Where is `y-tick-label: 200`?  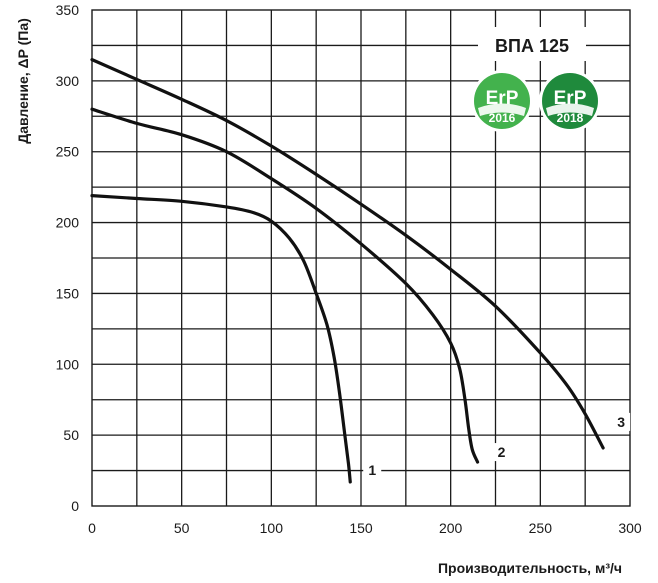
y-tick-label: 200 is located at coordinates (68, 223).